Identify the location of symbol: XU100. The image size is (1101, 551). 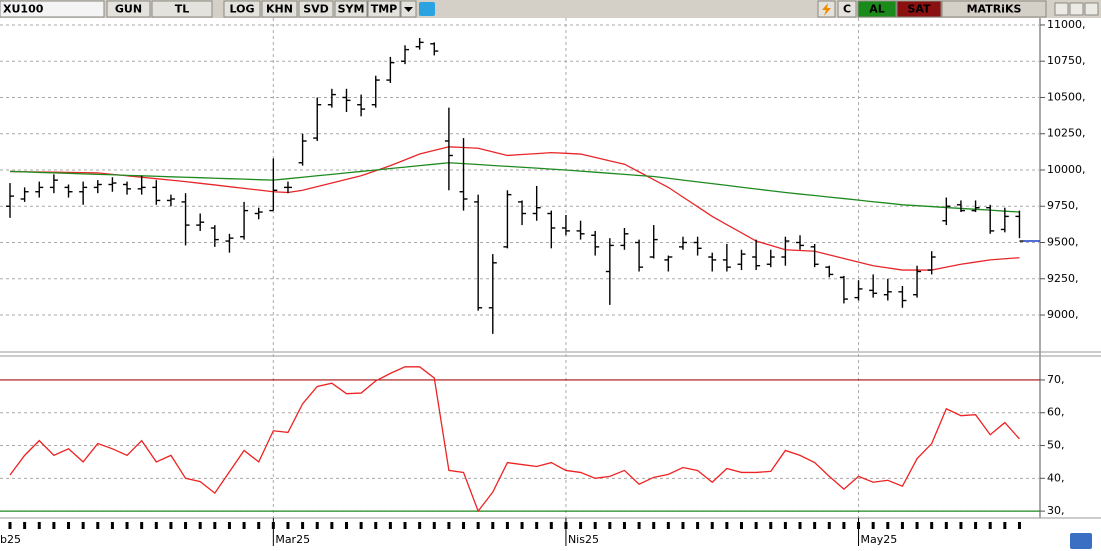
(23, 9).